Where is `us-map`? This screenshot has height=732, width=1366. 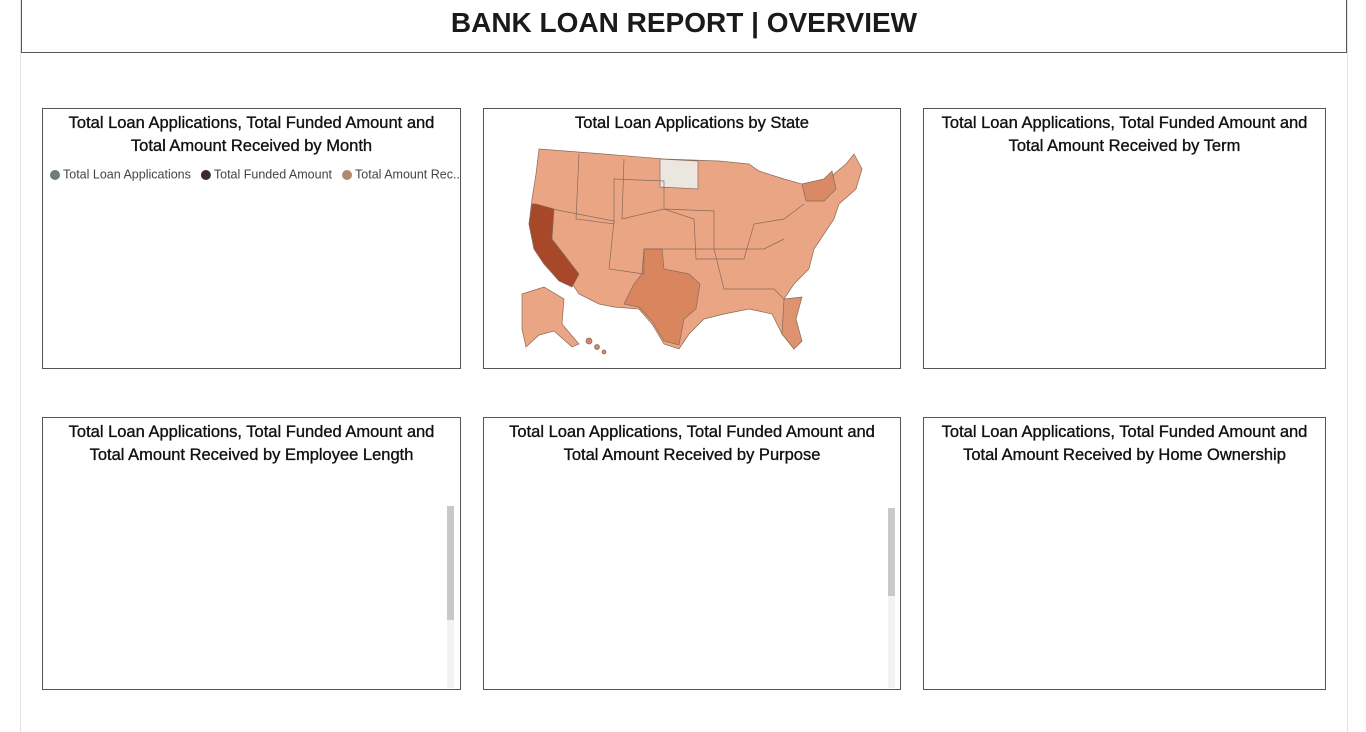 us-map is located at coordinates (692, 251).